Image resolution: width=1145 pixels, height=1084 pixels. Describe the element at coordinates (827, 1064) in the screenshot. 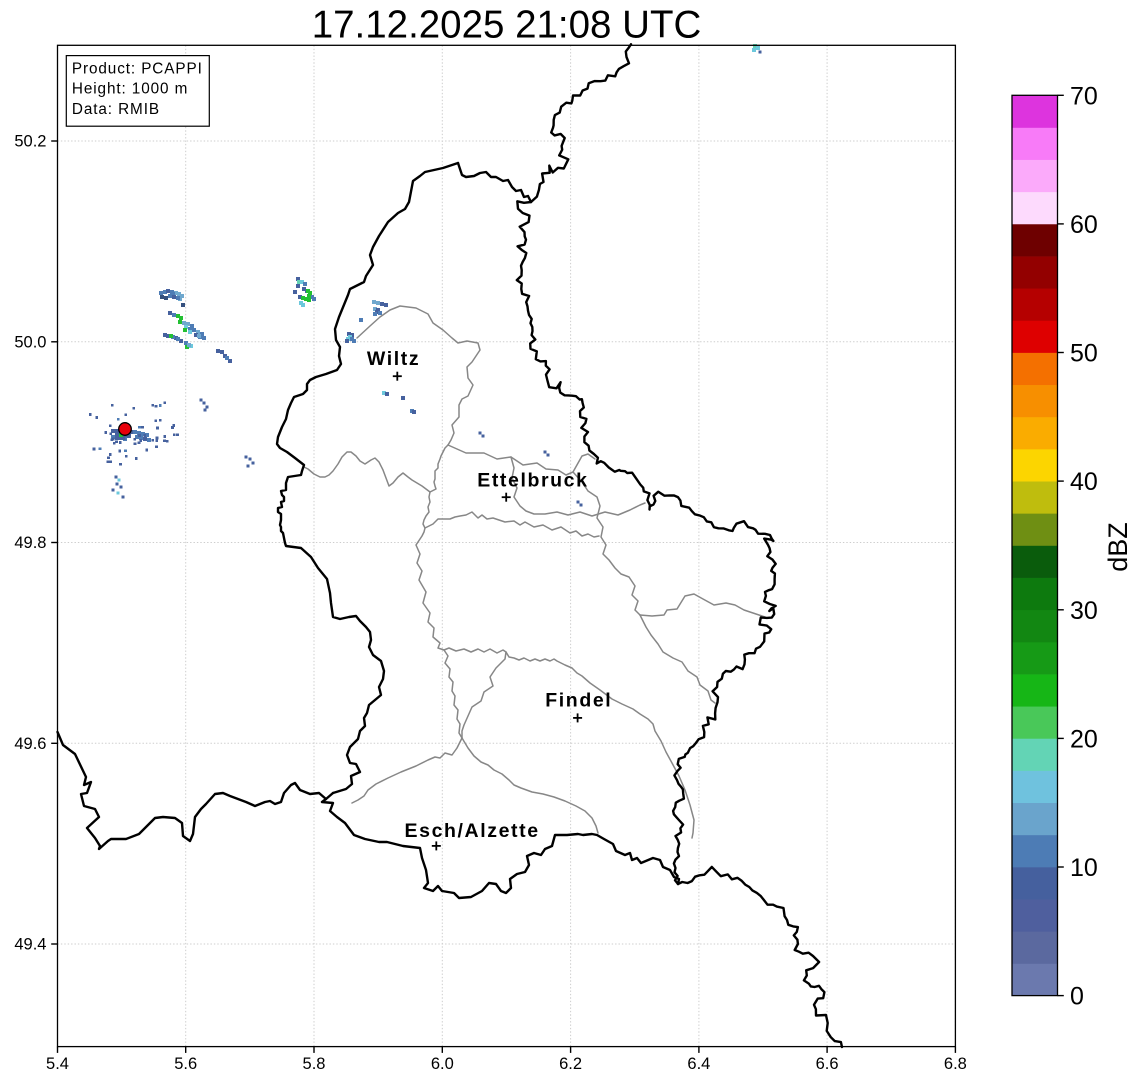

I see `svg-text: 6.6` at that location.